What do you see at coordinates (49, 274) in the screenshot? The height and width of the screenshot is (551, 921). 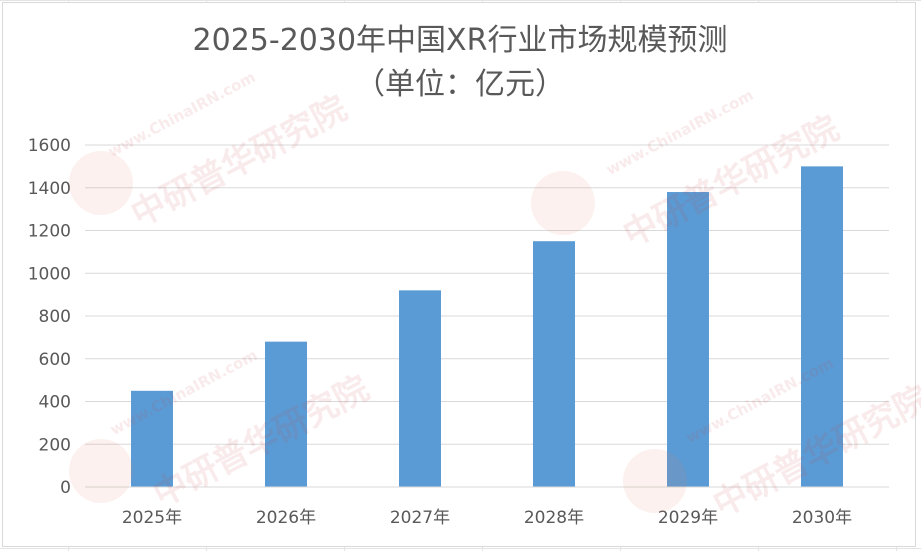 I see `y-tick-label: 1000` at bounding box center [49, 274].